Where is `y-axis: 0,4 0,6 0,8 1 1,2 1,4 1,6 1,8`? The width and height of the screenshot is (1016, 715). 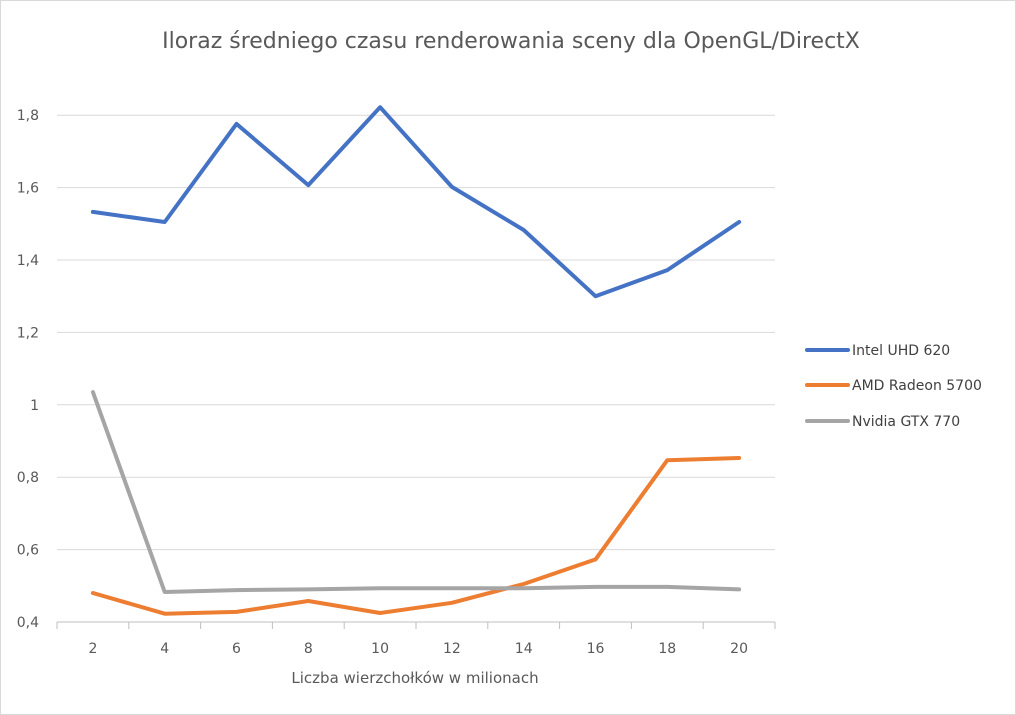 y-axis: 0,4 0,6 0,8 1 1,2 1,4 1,6 1,8 is located at coordinates (28, 369).